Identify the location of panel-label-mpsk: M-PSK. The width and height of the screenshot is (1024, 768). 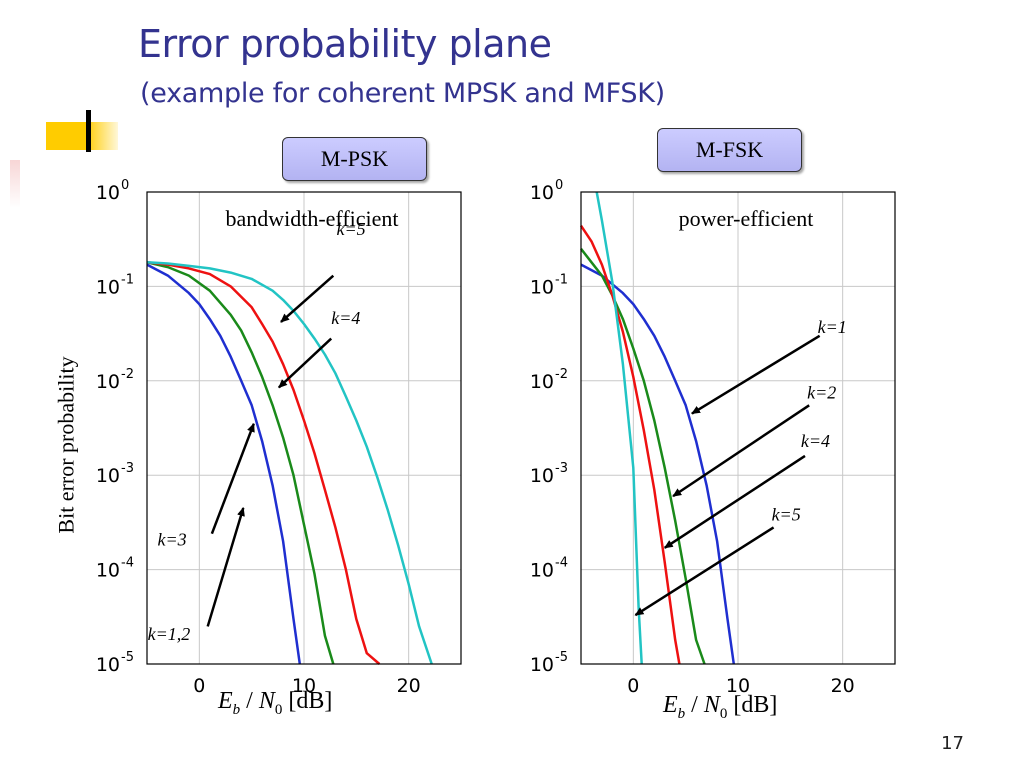
(354, 159).